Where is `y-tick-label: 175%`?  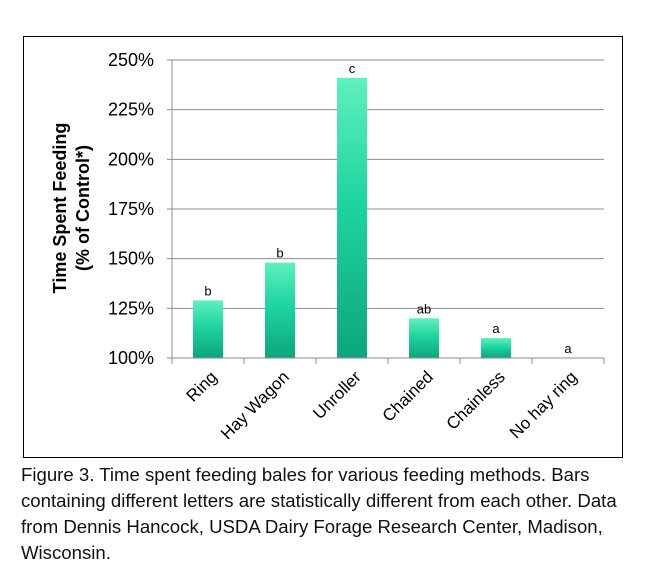
y-tick-label: 175% is located at coordinates (131, 209).